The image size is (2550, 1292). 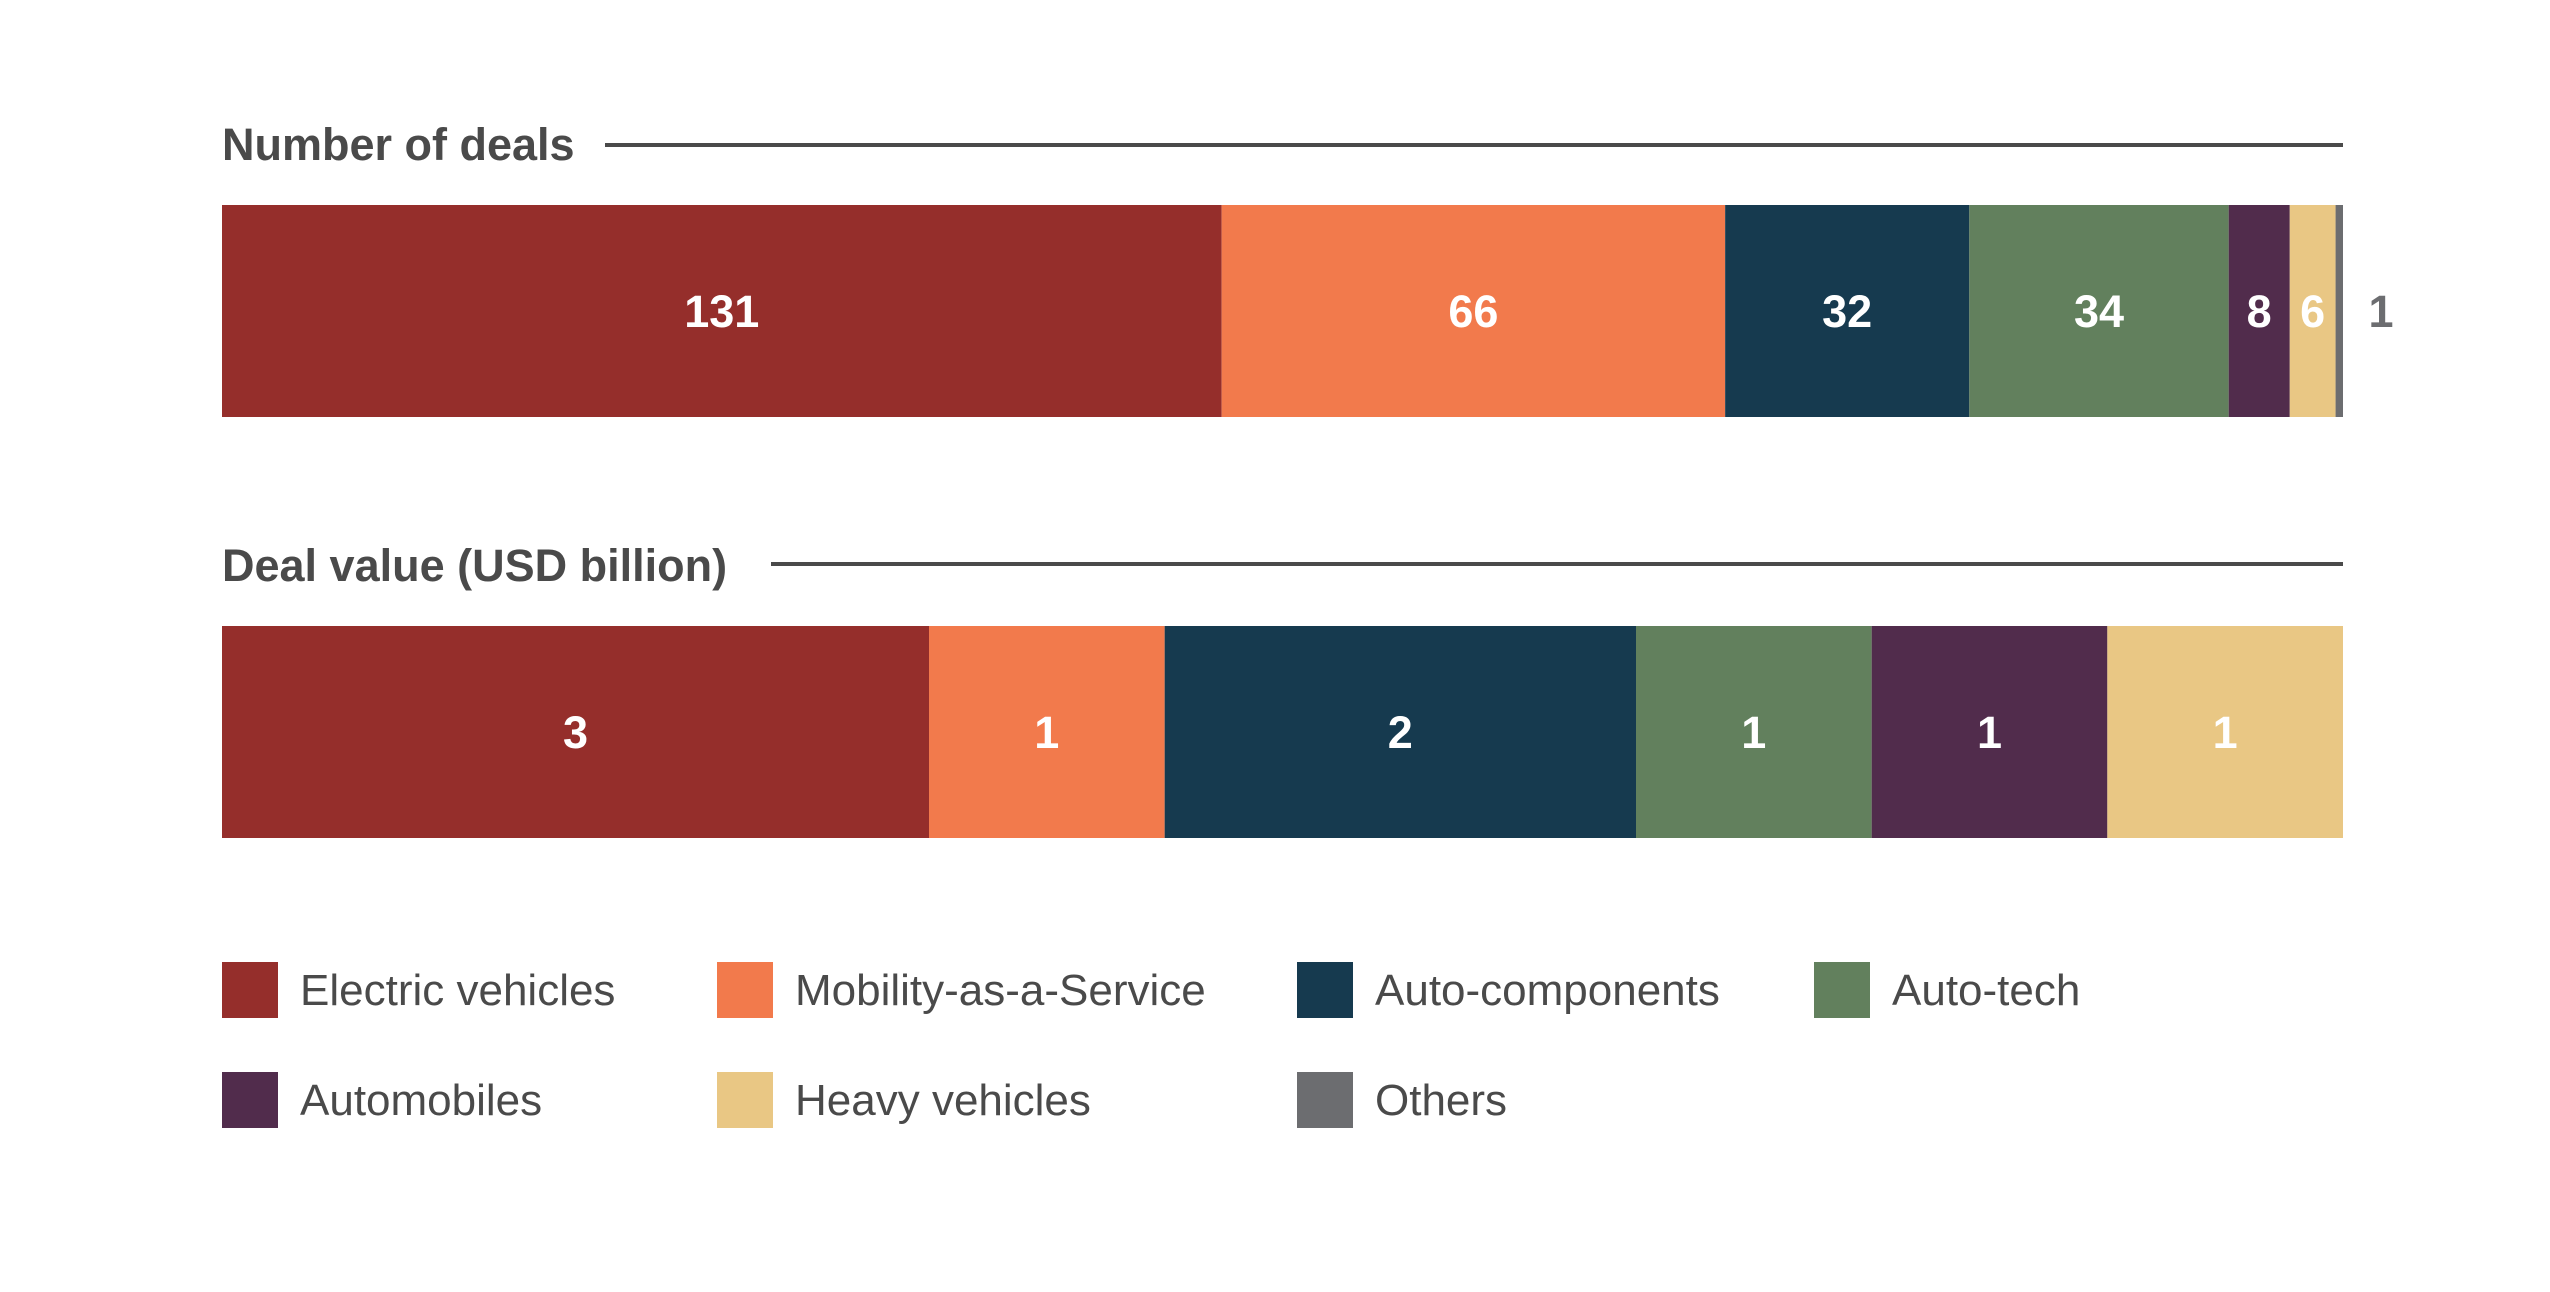 What do you see at coordinates (745, 990) in the screenshot?
I see `legend-swatch-mobility-as-a-service` at bounding box center [745, 990].